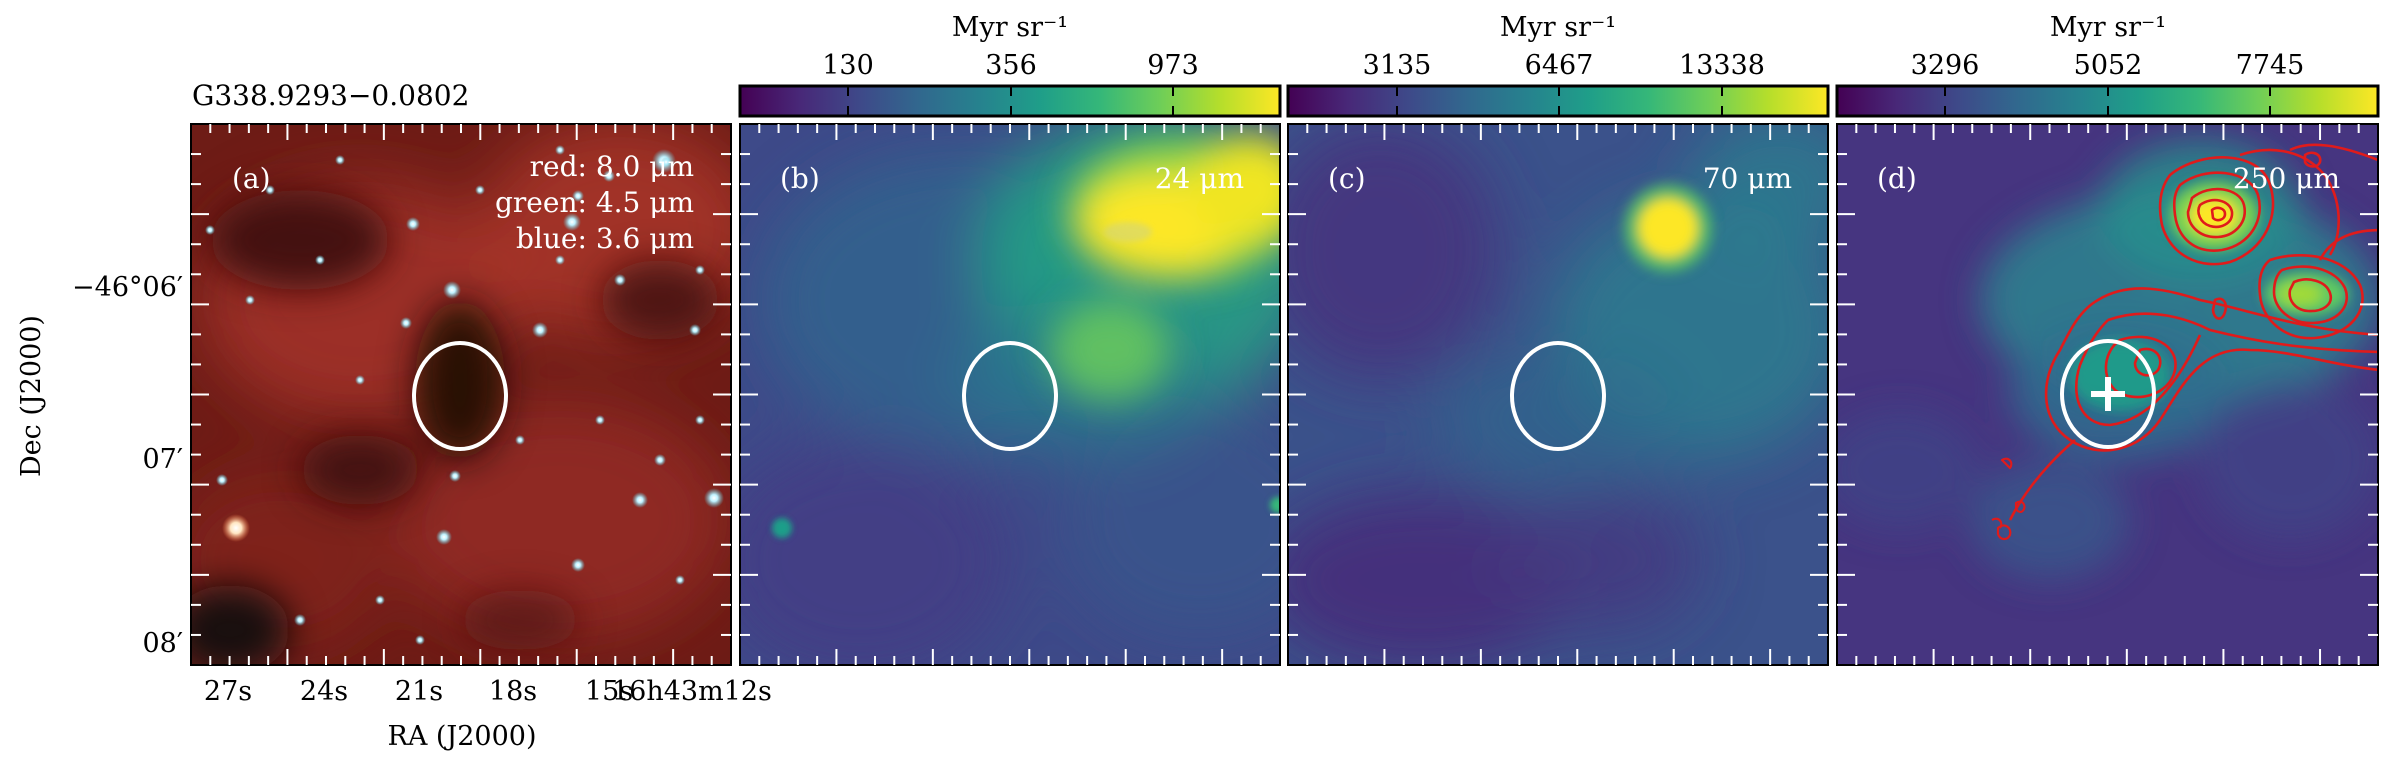  Describe the element at coordinates (461, 736) in the screenshot. I see `x-axis-label: RA (J2000)` at that location.